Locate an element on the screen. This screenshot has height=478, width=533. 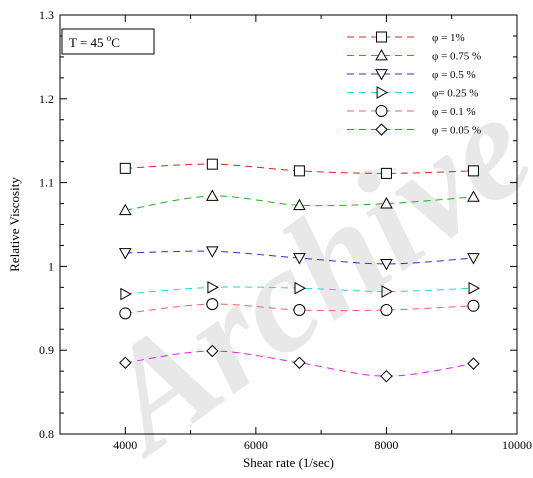
y-tick-label: 1.1 is located at coordinates (46, 183).